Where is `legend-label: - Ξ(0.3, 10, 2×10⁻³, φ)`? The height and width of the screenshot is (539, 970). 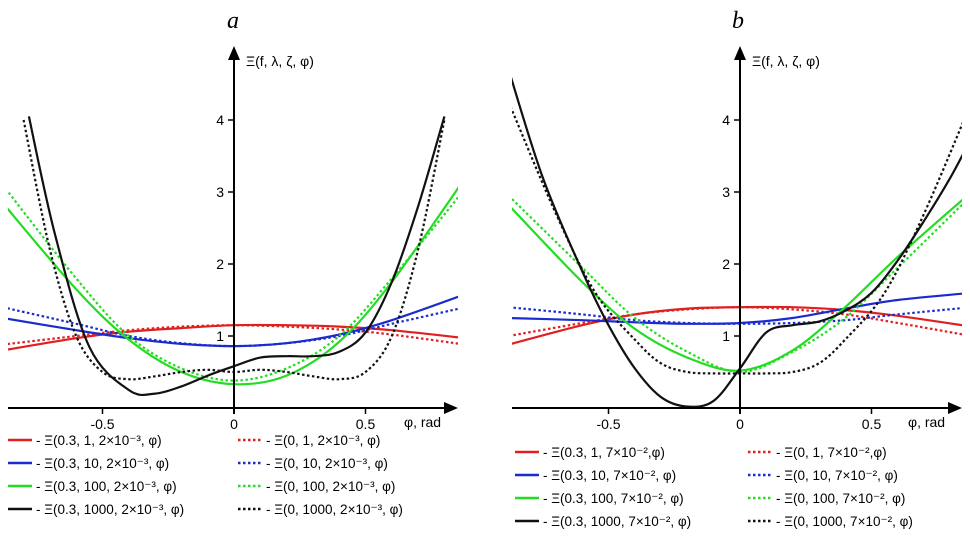 legend-label: - Ξ(0.3, 10, 2×10⁻³, φ) is located at coordinates (102, 463).